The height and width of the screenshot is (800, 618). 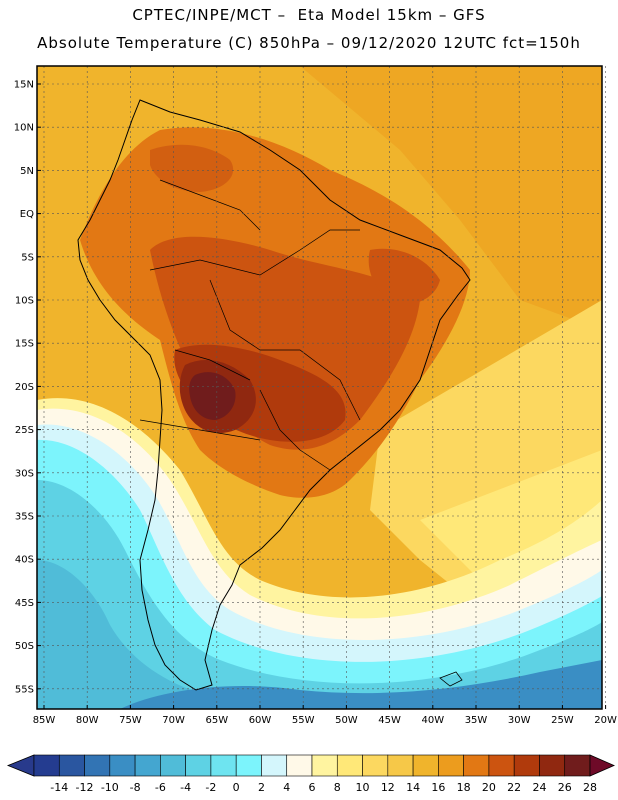 What do you see at coordinates (303, 720) in the screenshot?
I see `lon-label: 55W` at bounding box center [303, 720].